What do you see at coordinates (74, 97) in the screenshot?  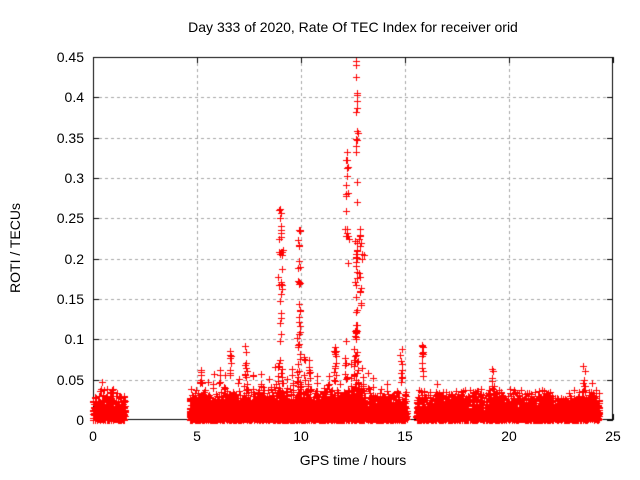 I see `y-tick-label: 0.4` at bounding box center [74, 97].